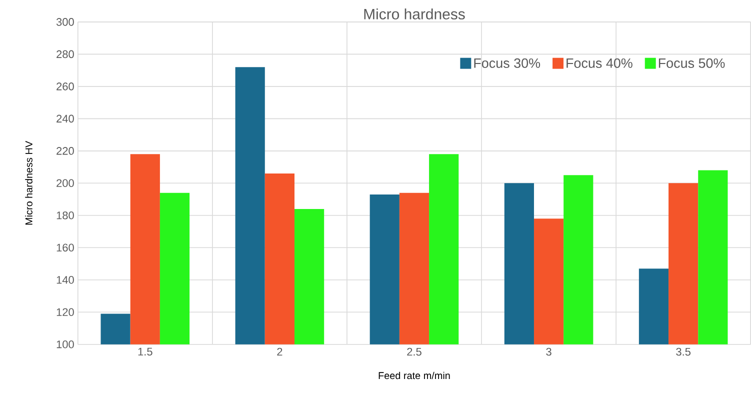 This screenshot has height=400, width=751. I want to click on y-tick-label: 280, so click(65, 54).